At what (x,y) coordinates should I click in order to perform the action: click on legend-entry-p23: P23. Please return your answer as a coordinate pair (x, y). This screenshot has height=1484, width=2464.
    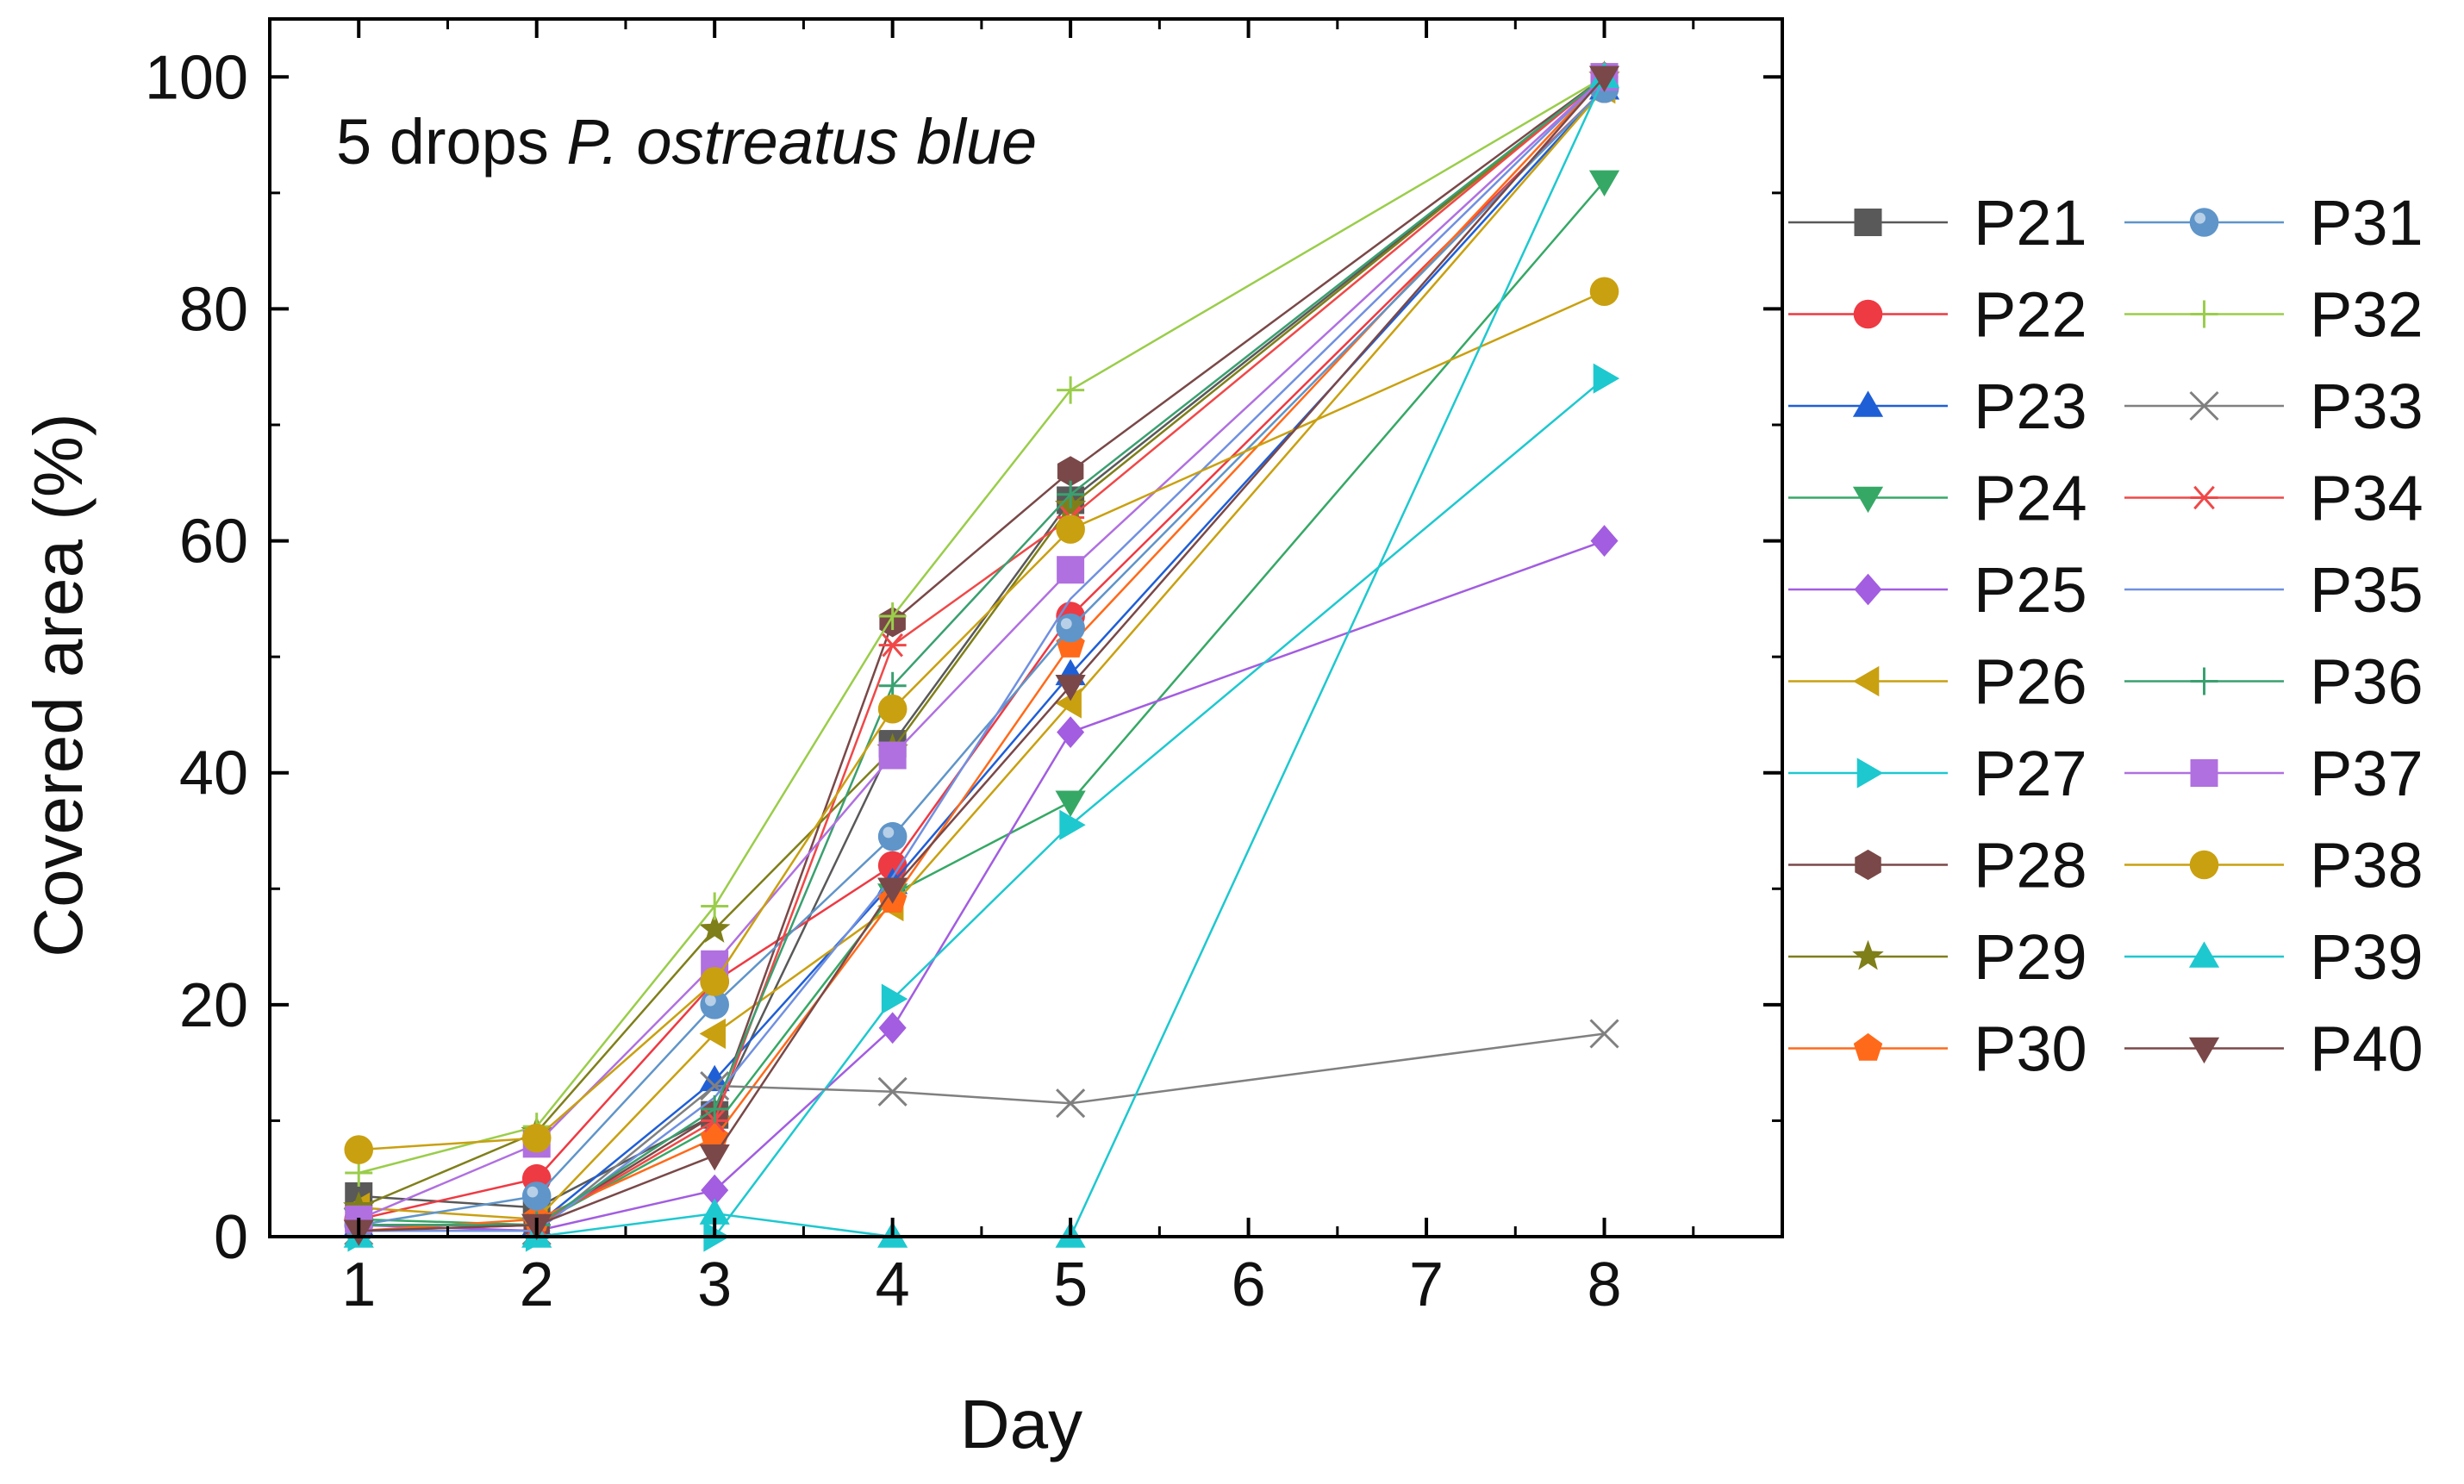
    Looking at the image, I should click on (1937, 407).